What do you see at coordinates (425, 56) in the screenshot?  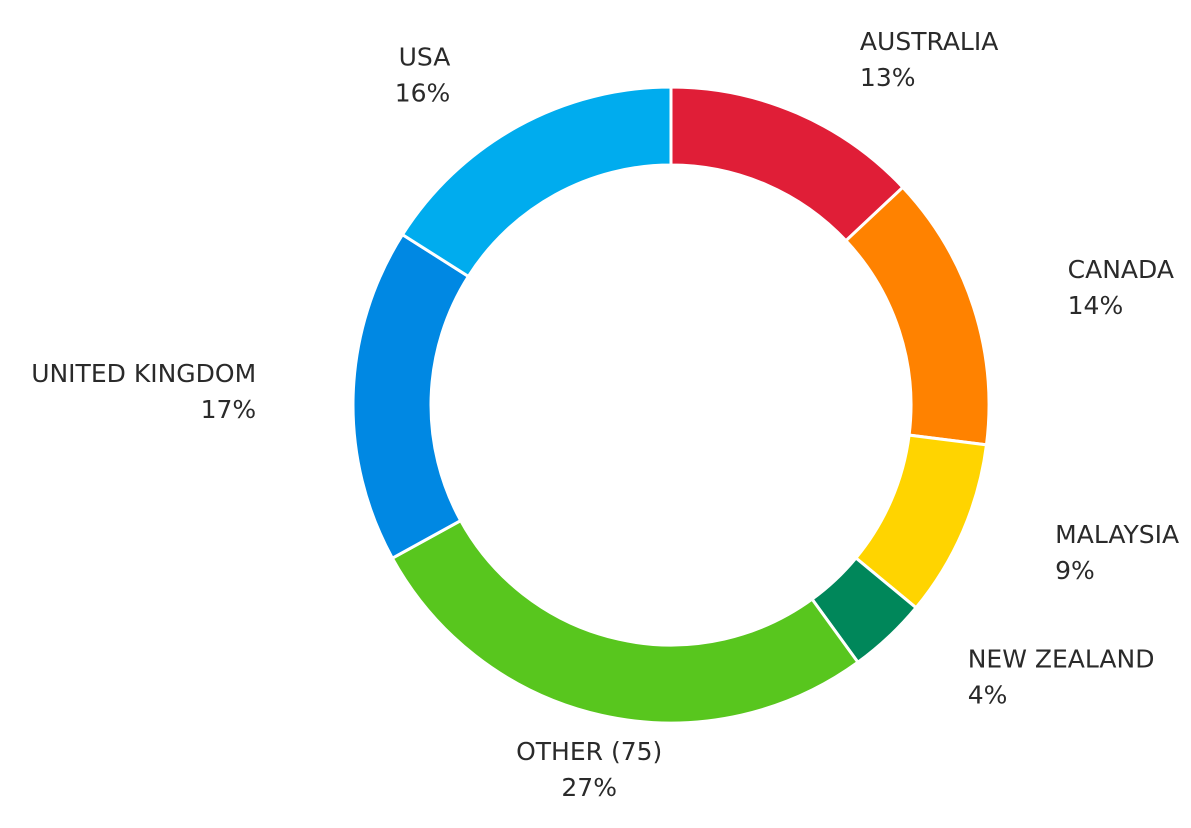 I see `segment-label: USA` at bounding box center [425, 56].